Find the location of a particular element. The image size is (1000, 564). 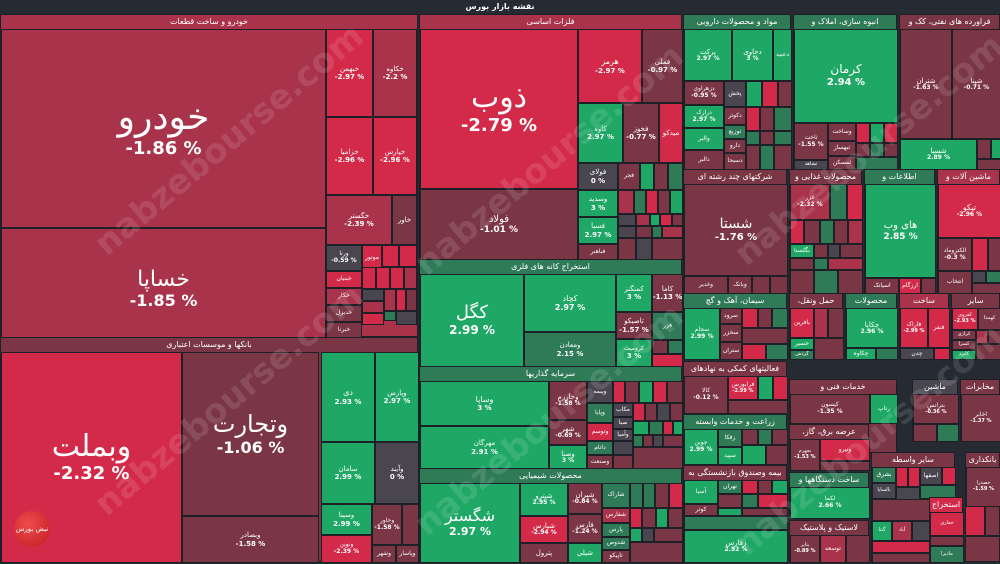

stock-tile: سخزر is located at coordinates (731, 333).